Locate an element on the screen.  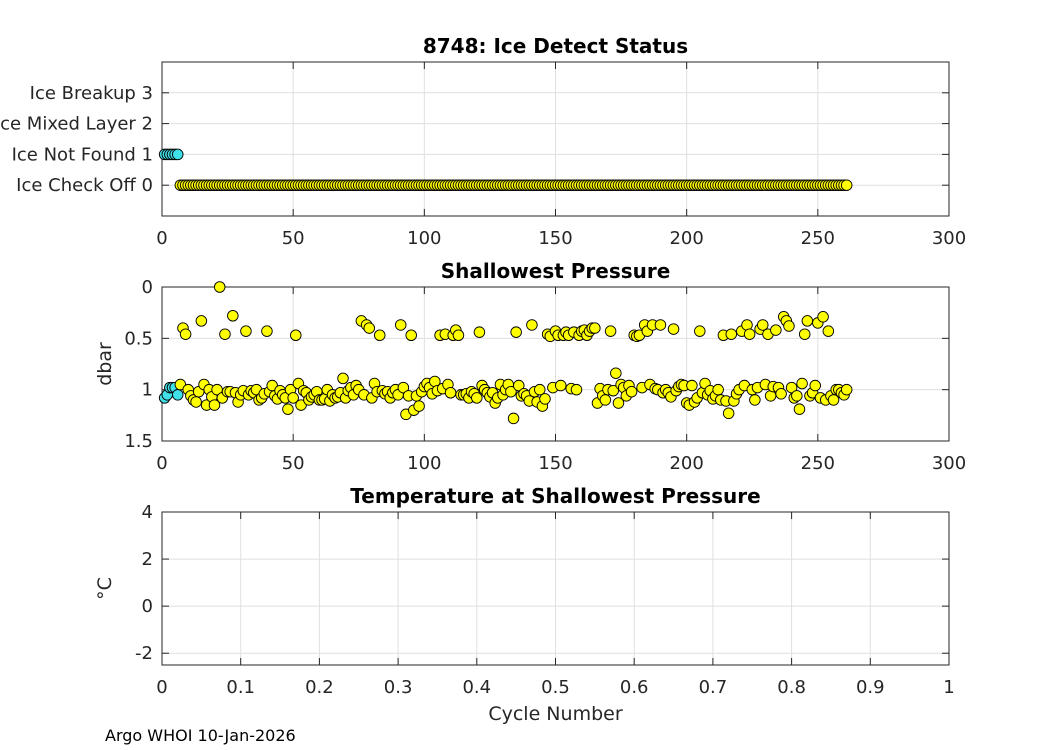
chart-title: 8748: Ice Detect Status is located at coordinates (555, 46).